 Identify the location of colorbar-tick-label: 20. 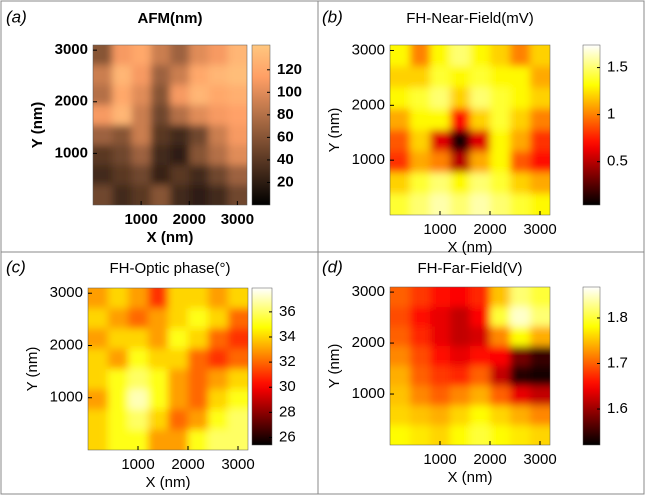
(285, 181).